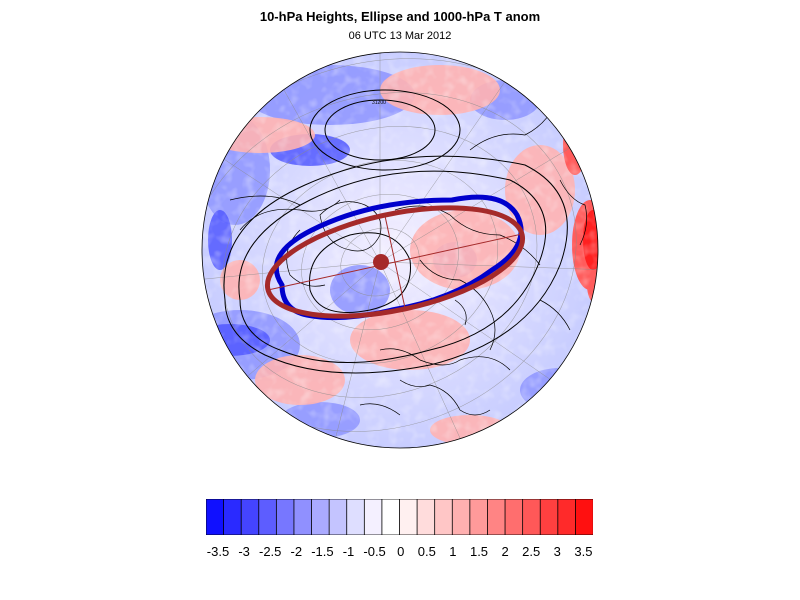 Image resolution: width=800 pixels, height=600 pixels. What do you see at coordinates (557, 551) in the screenshot?
I see `colorbar-tick-label: 3` at bounding box center [557, 551].